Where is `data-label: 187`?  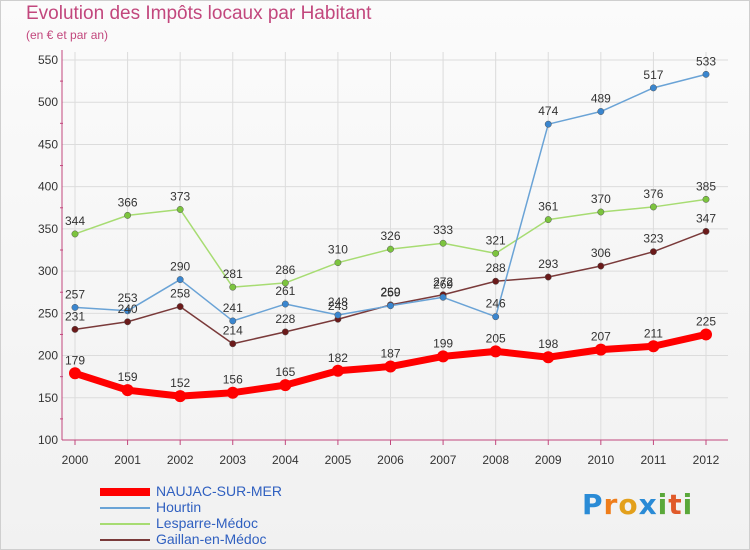 data-label: 187 is located at coordinates (390, 354).